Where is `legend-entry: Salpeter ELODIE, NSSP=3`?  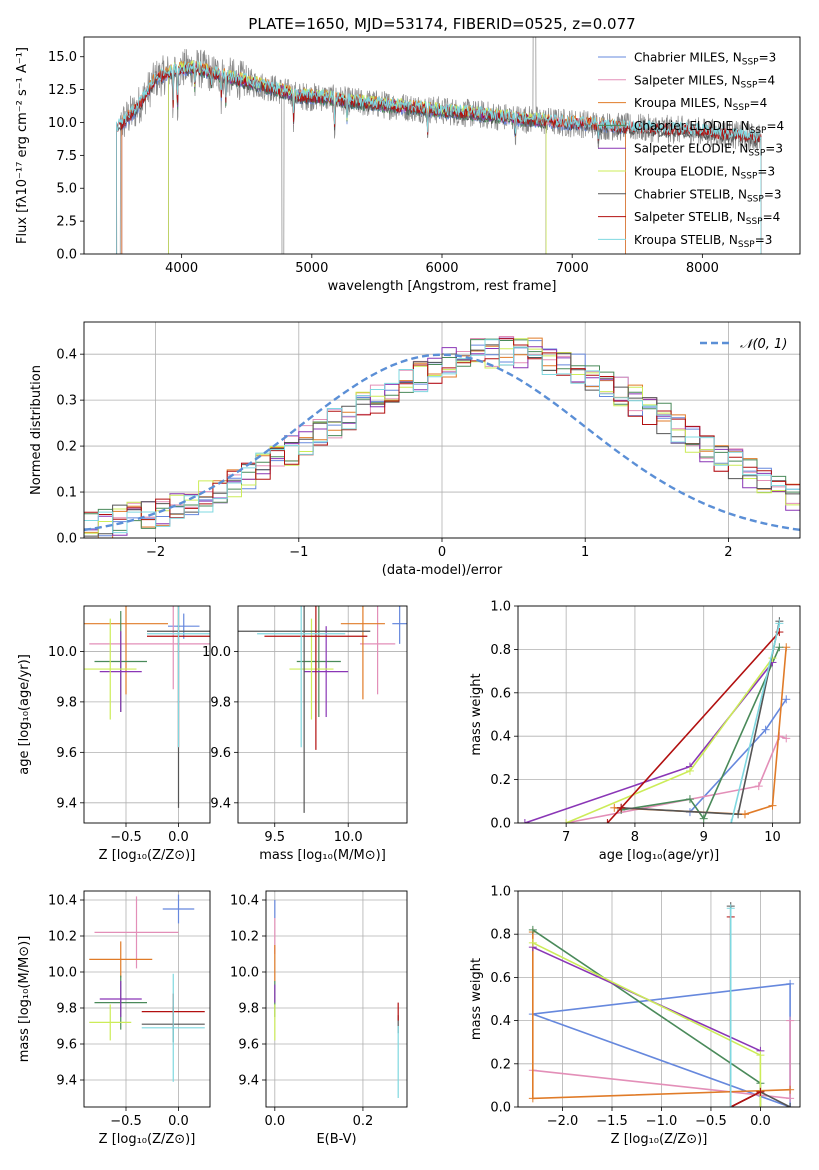
legend-entry: Salpeter ELODIE, NSSP=3 is located at coordinates (708, 150).